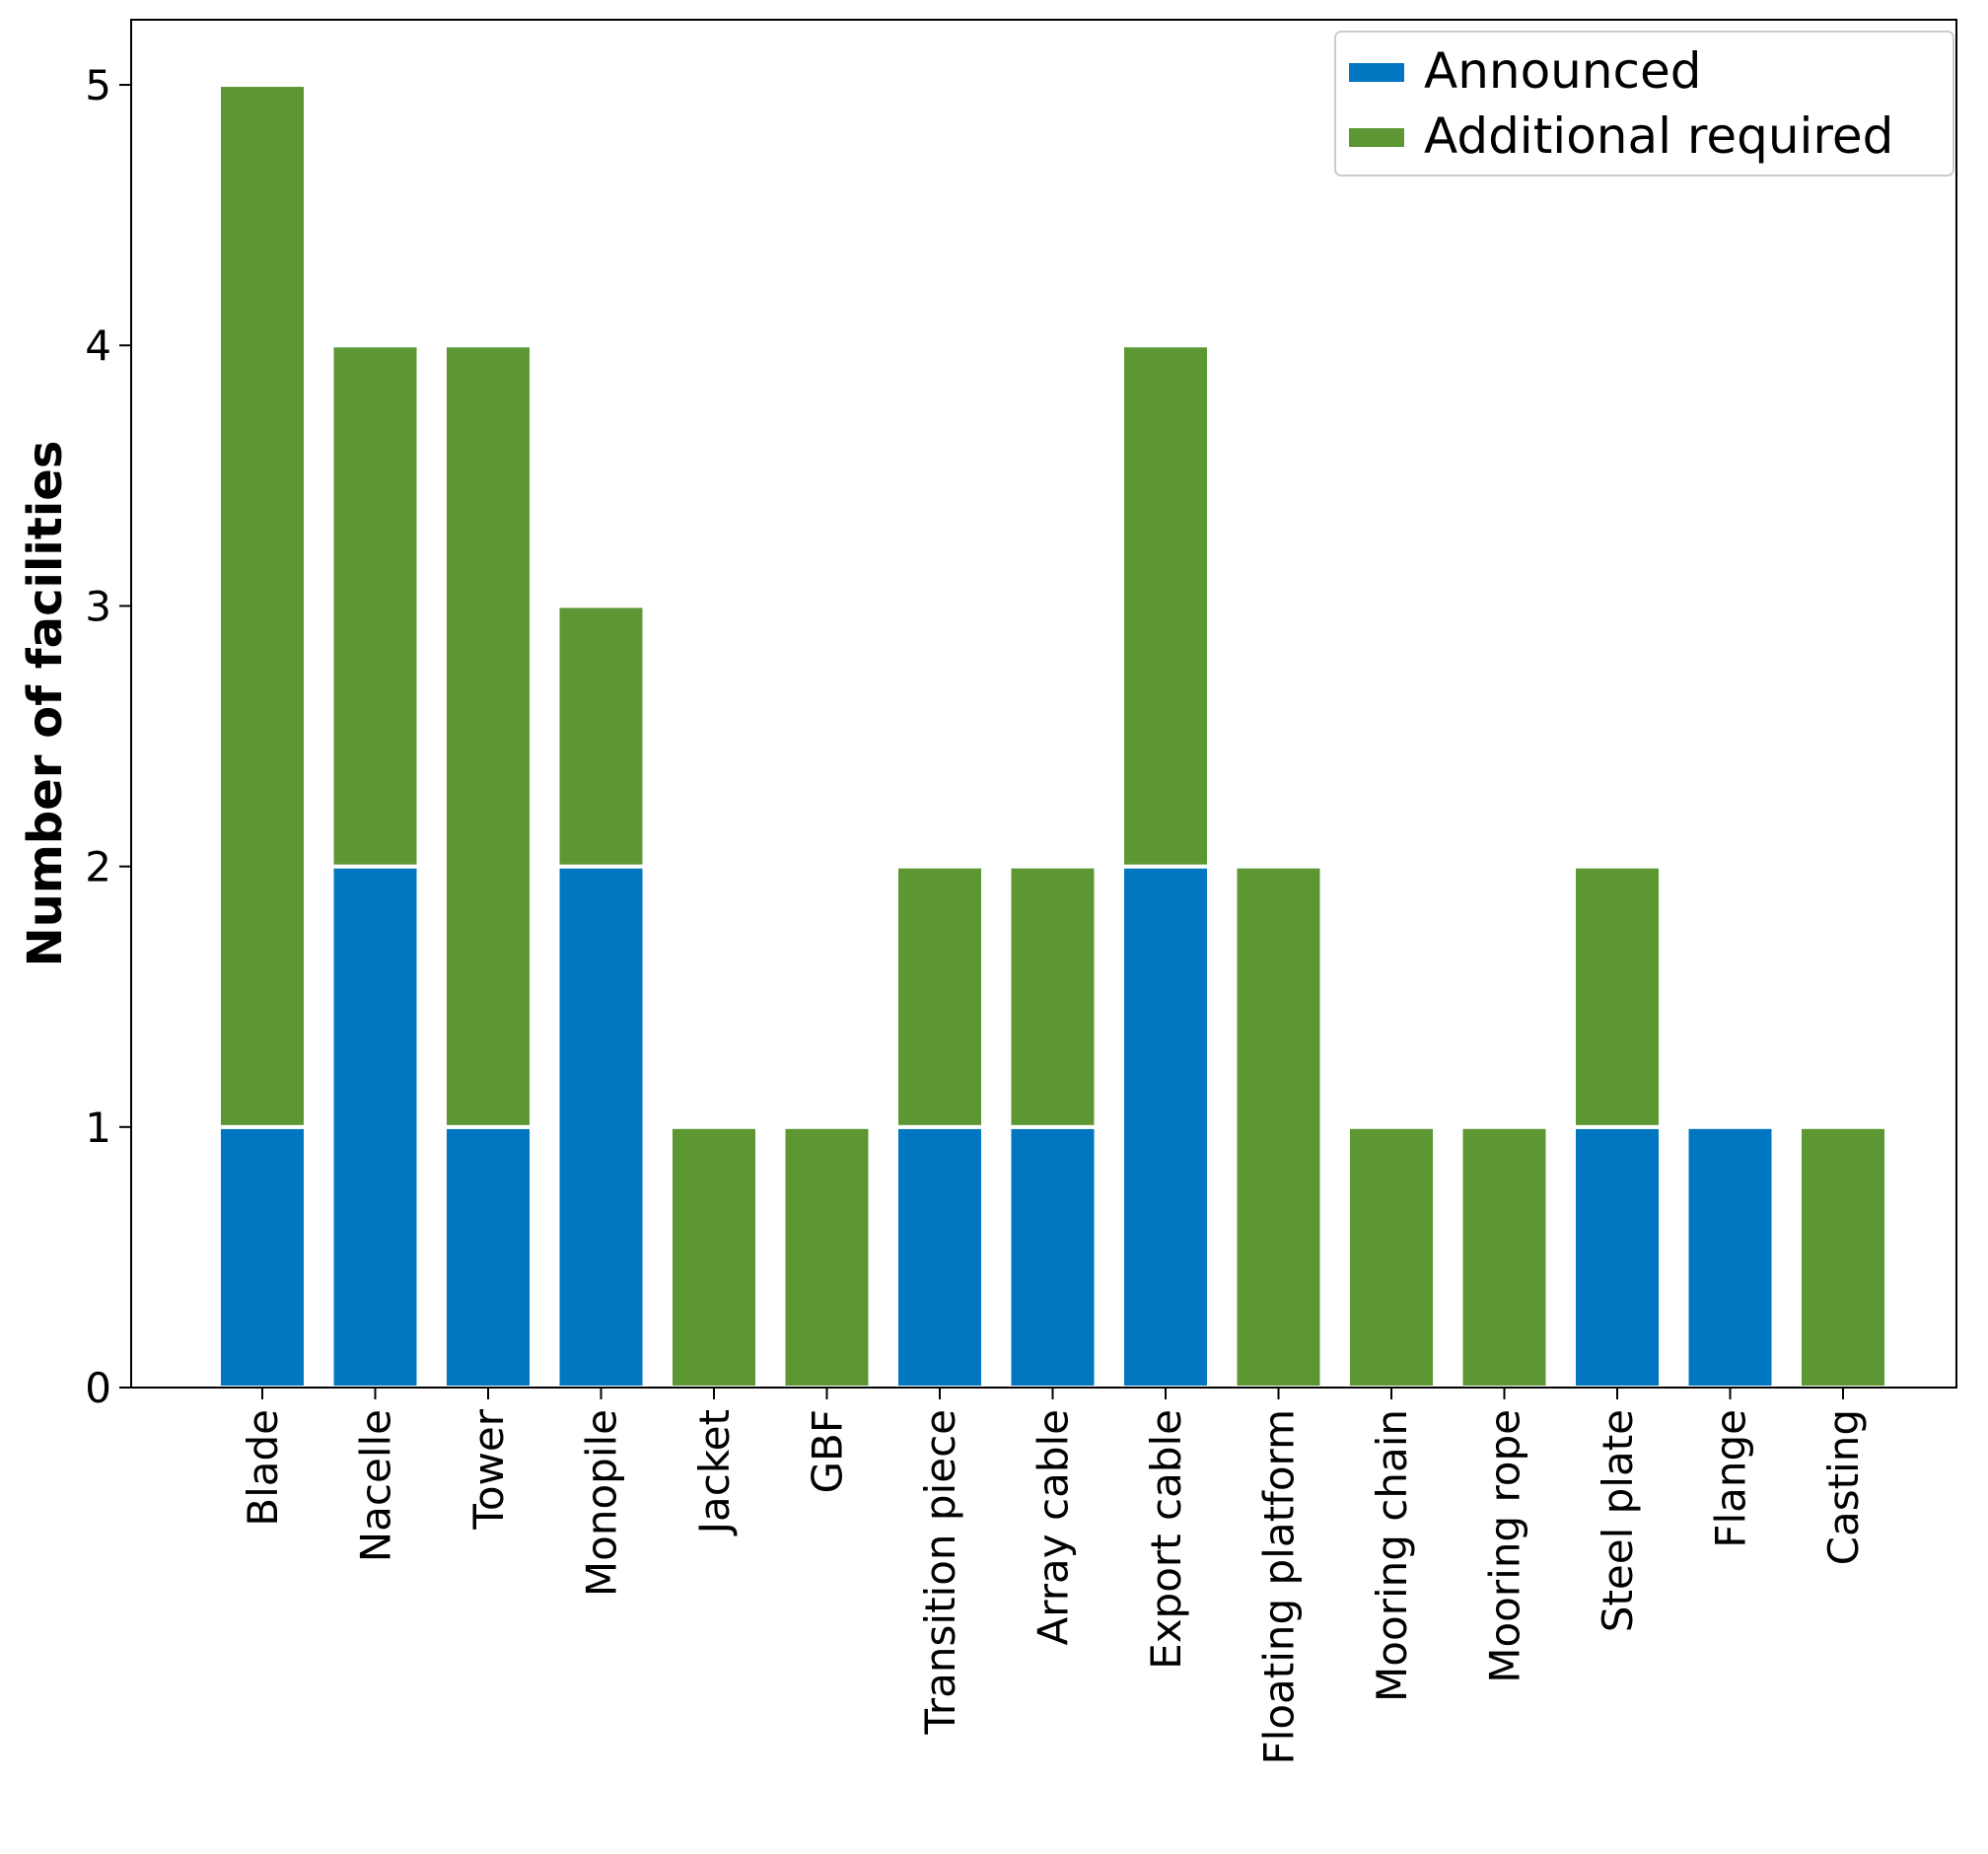  What do you see at coordinates (1392, 1555) in the screenshot?
I see `x-tick-label: Mooring chain` at bounding box center [1392, 1555].